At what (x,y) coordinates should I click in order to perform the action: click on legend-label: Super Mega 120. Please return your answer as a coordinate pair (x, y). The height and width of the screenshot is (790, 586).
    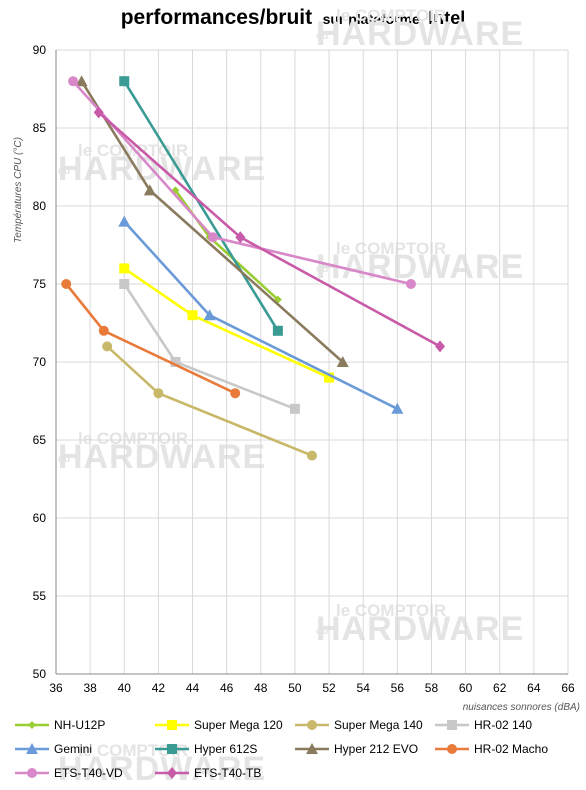
    Looking at the image, I should click on (238, 725).